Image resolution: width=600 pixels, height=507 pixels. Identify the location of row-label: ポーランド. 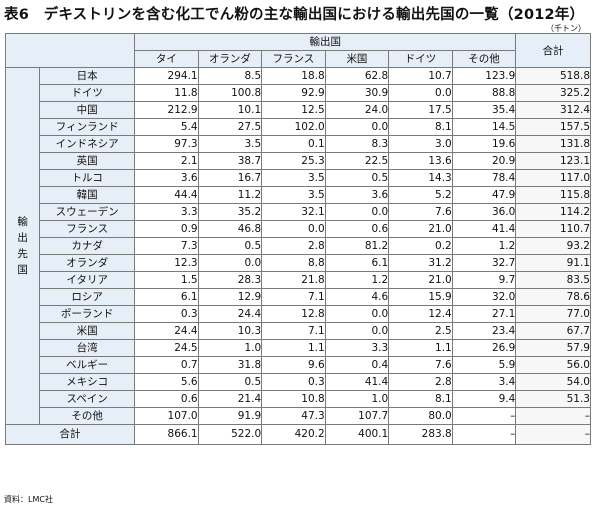
(87, 314).